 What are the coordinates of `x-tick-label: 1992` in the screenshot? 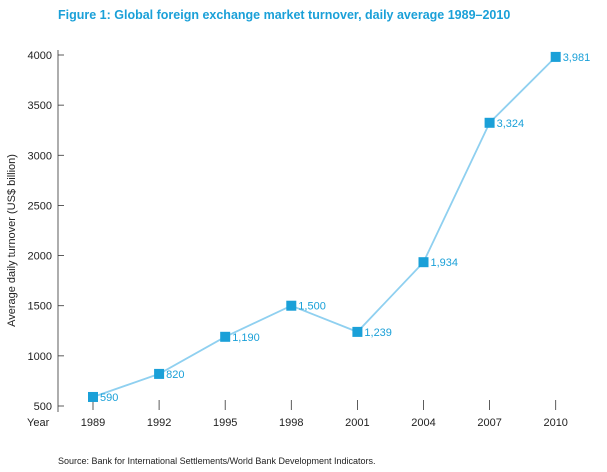 It's located at (159, 423).